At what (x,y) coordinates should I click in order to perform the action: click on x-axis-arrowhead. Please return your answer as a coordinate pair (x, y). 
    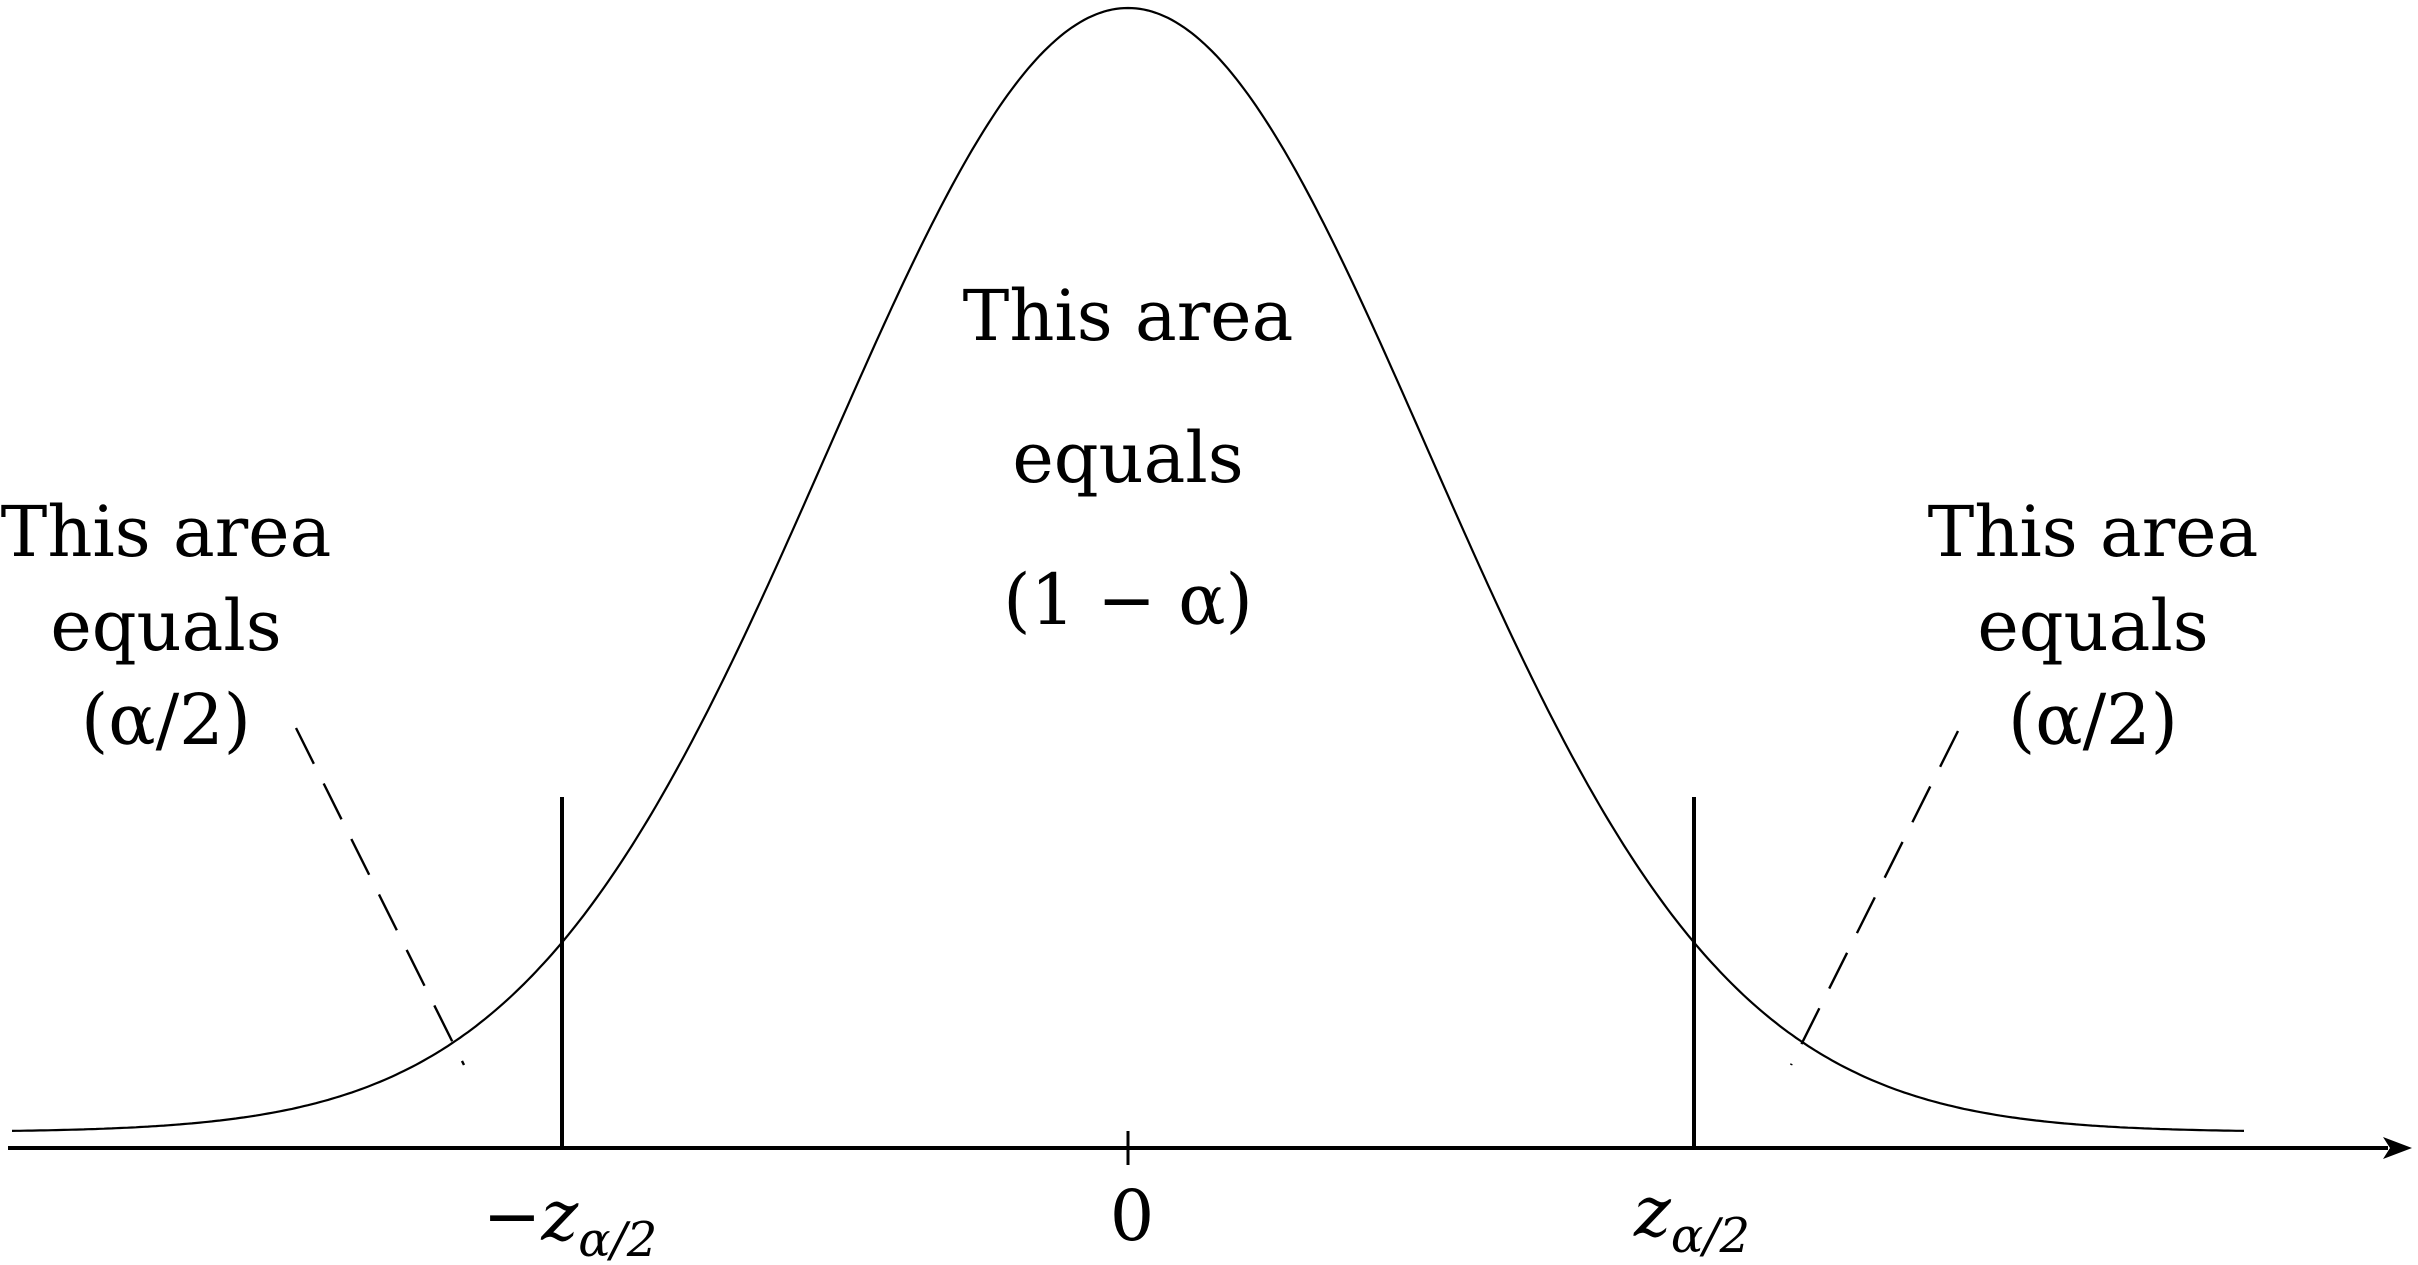
    Looking at the image, I should click on (2397, 1148).